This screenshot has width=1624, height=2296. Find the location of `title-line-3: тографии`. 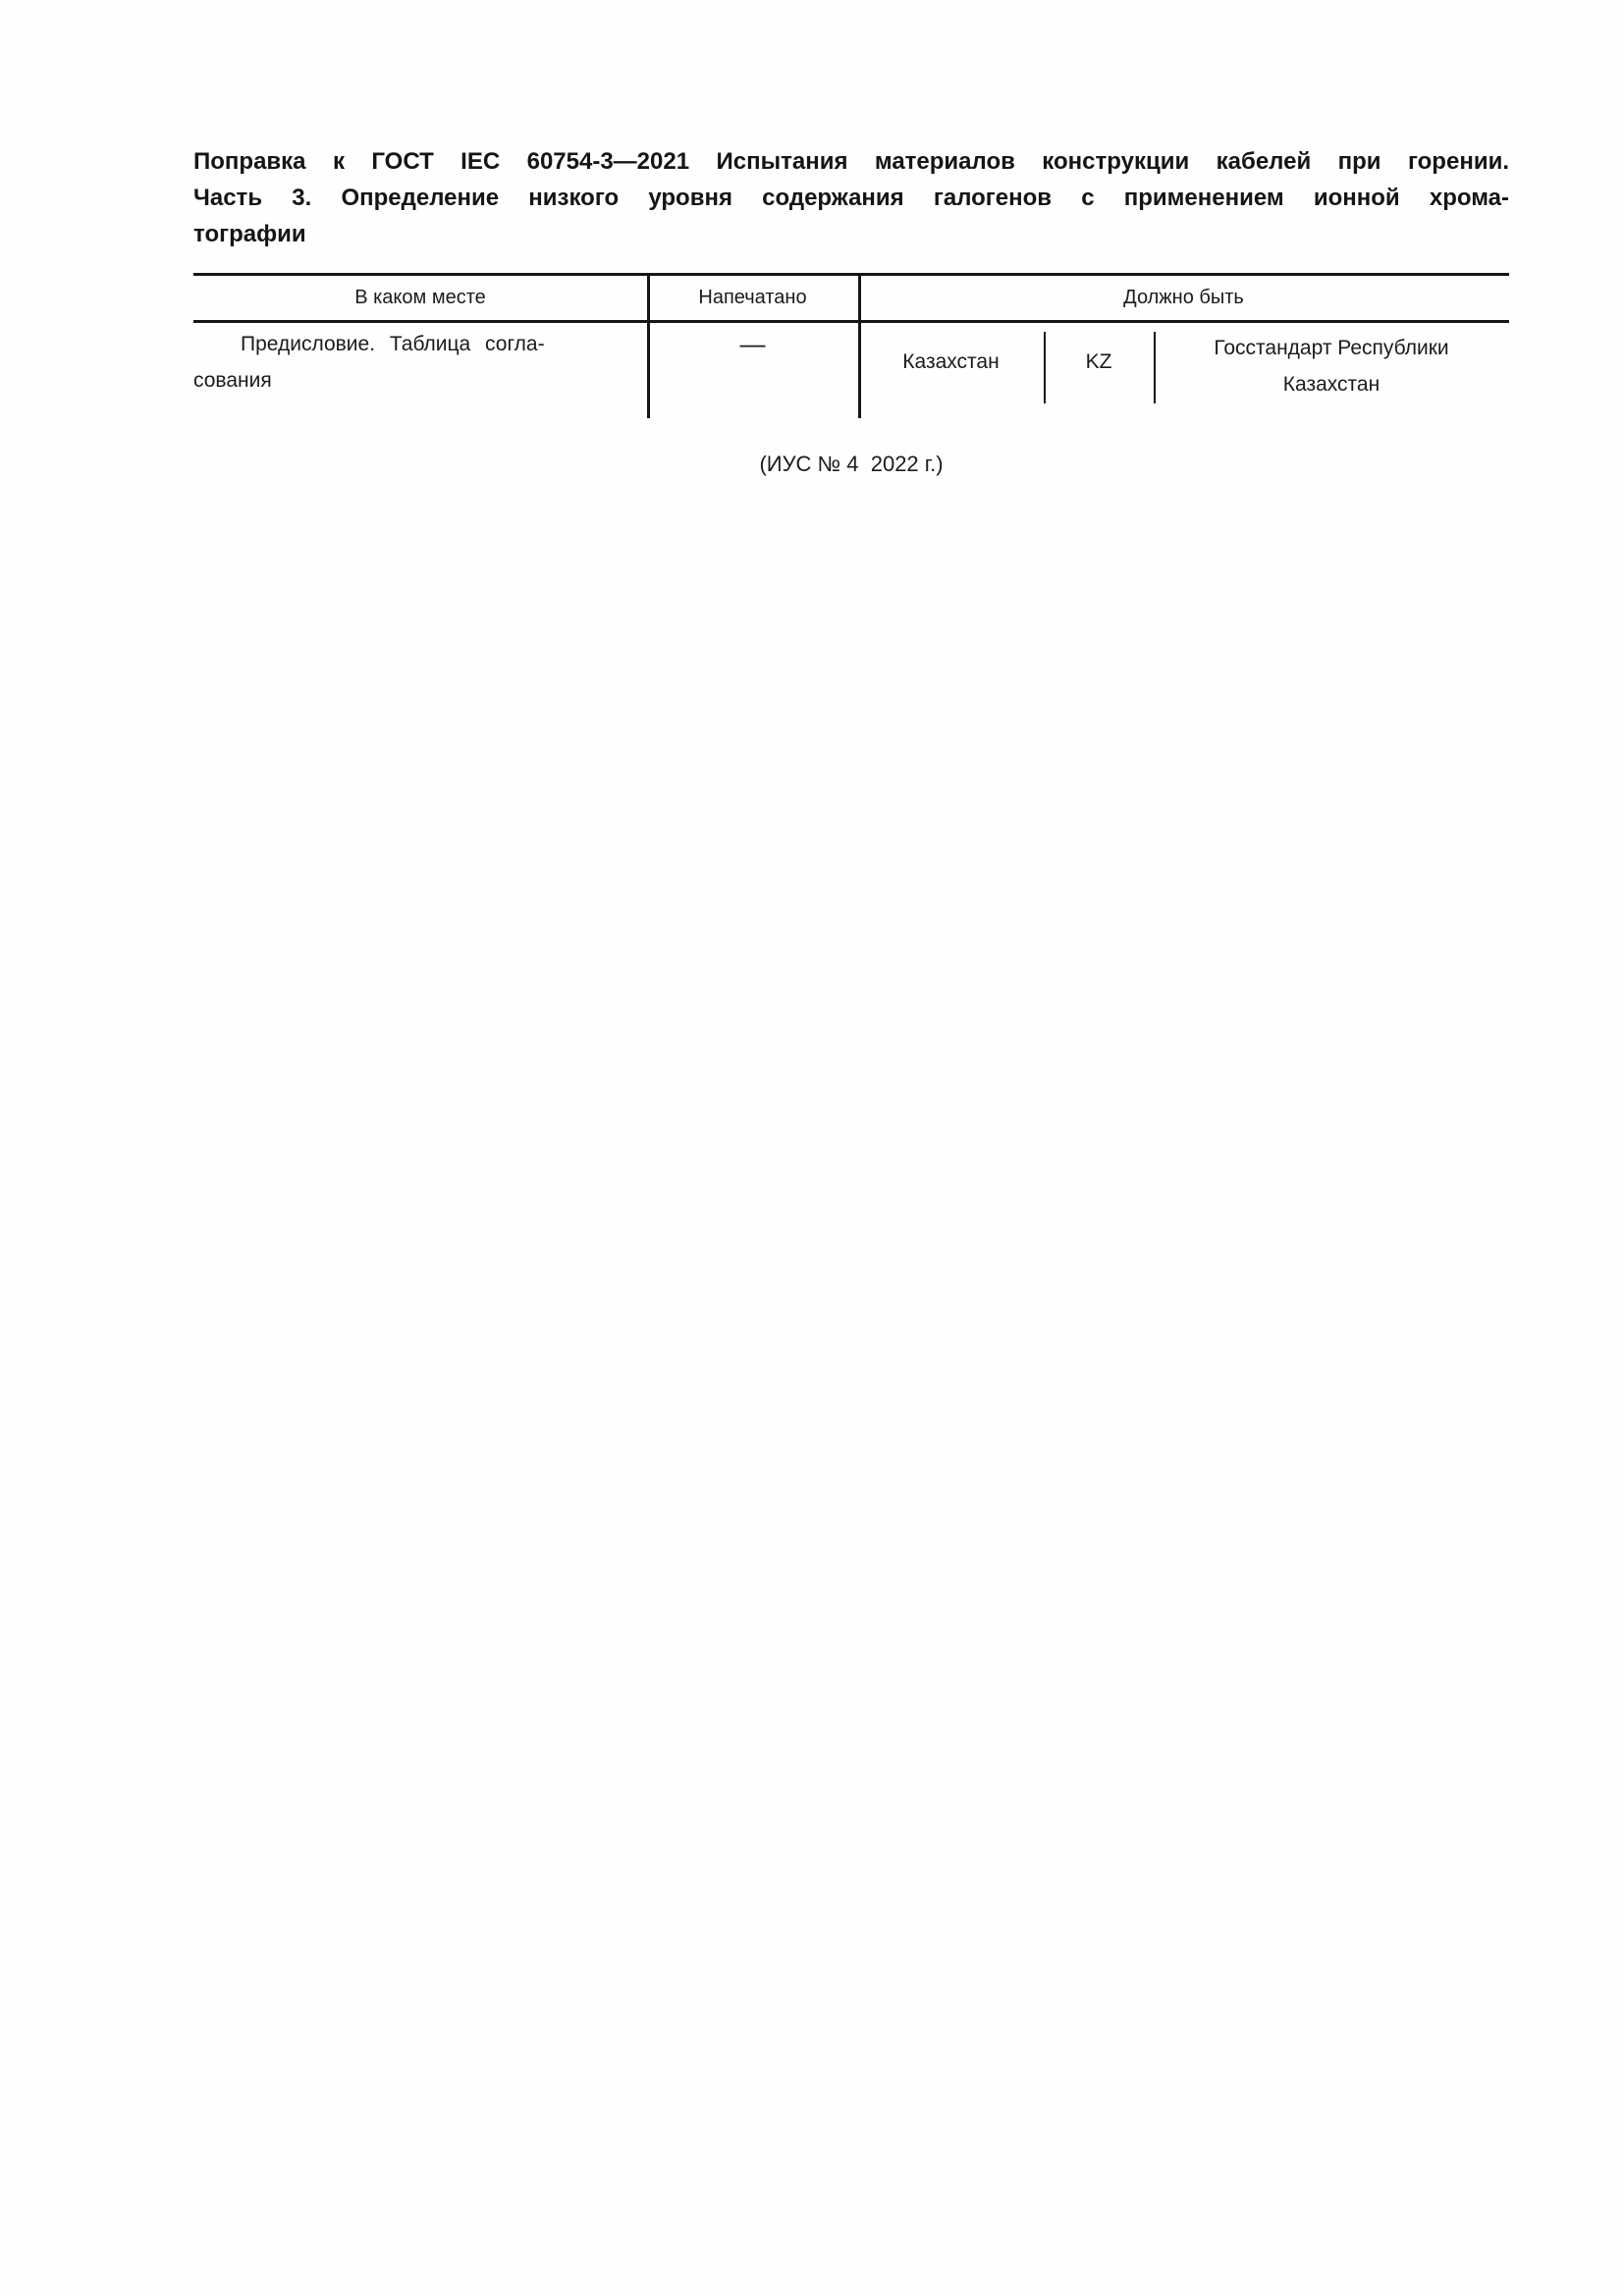

title-line-3: тографии is located at coordinates (249, 234).